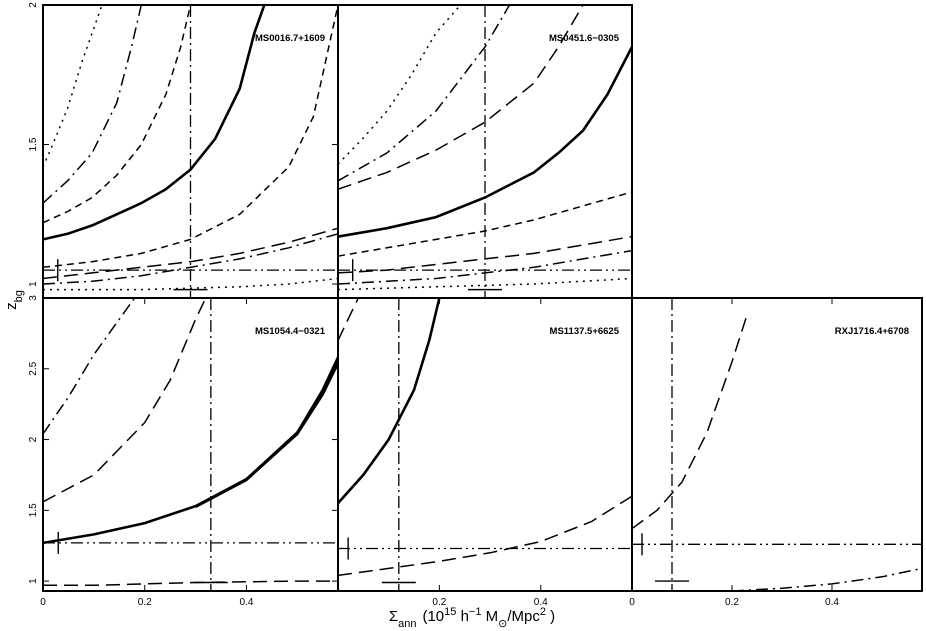 The image size is (926, 631). Describe the element at coordinates (290, 331) in the screenshot. I see `panel-title: MS1054.4−0321` at that location.